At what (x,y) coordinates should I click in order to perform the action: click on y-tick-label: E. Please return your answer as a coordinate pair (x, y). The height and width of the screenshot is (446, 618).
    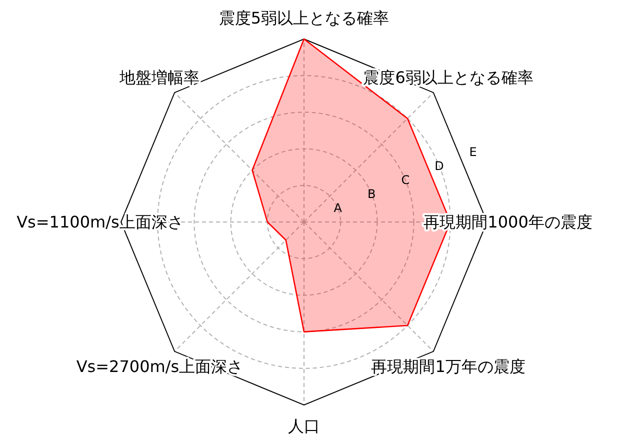
    Looking at the image, I should click on (473, 151).